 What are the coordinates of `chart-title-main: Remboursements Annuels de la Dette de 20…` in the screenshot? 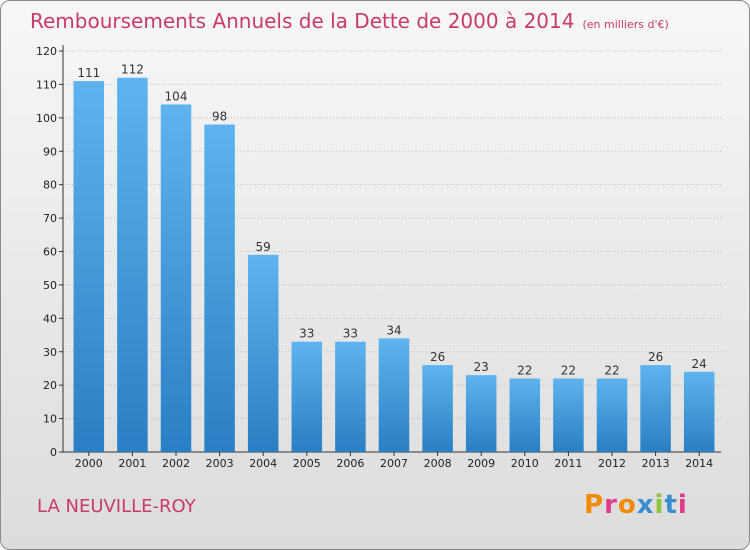 It's located at (302, 21).